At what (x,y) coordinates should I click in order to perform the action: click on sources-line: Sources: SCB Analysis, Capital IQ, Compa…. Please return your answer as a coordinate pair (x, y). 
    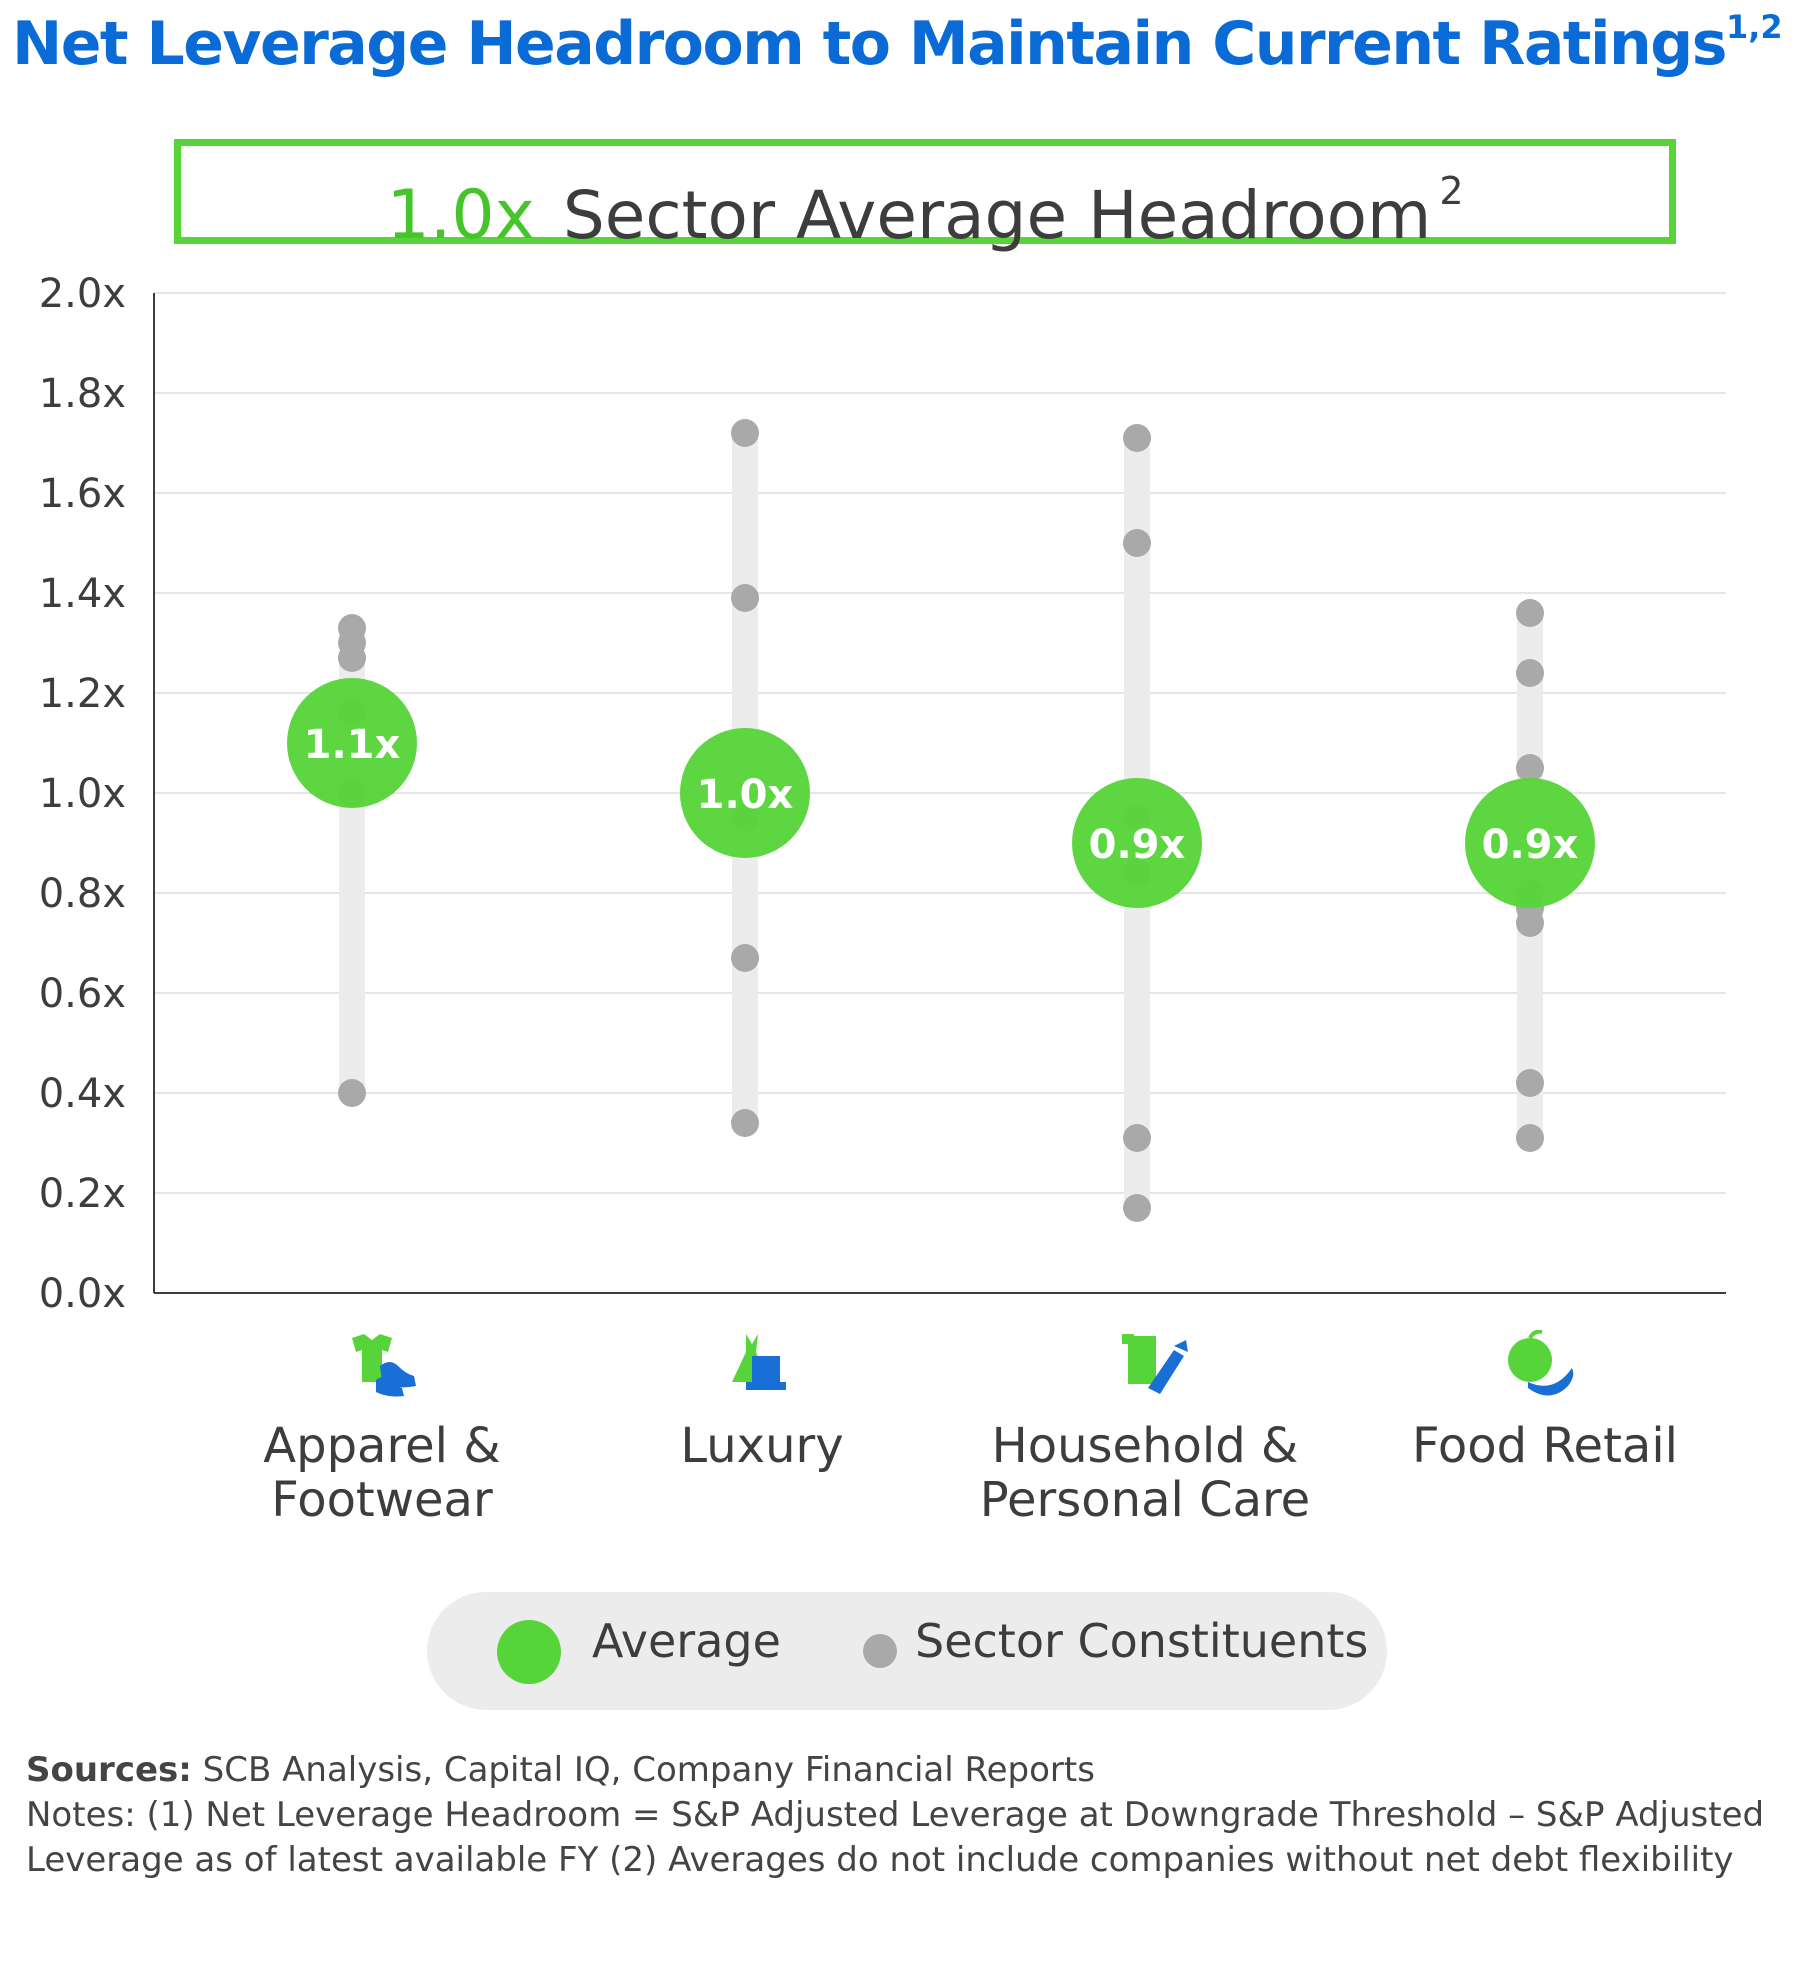
    Looking at the image, I should click on (896, 1770).